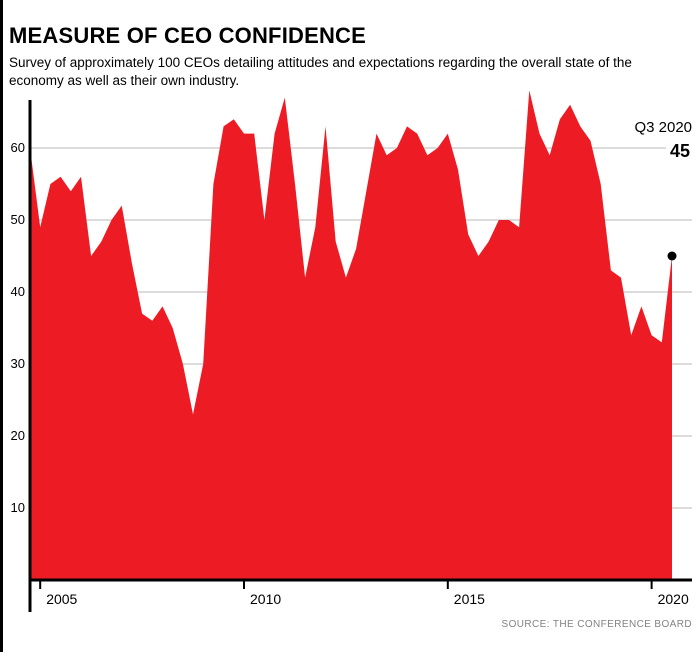 This screenshot has height=652, width=700. Describe the element at coordinates (678, 152) in the screenshot. I see `latest-value: 45` at that location.